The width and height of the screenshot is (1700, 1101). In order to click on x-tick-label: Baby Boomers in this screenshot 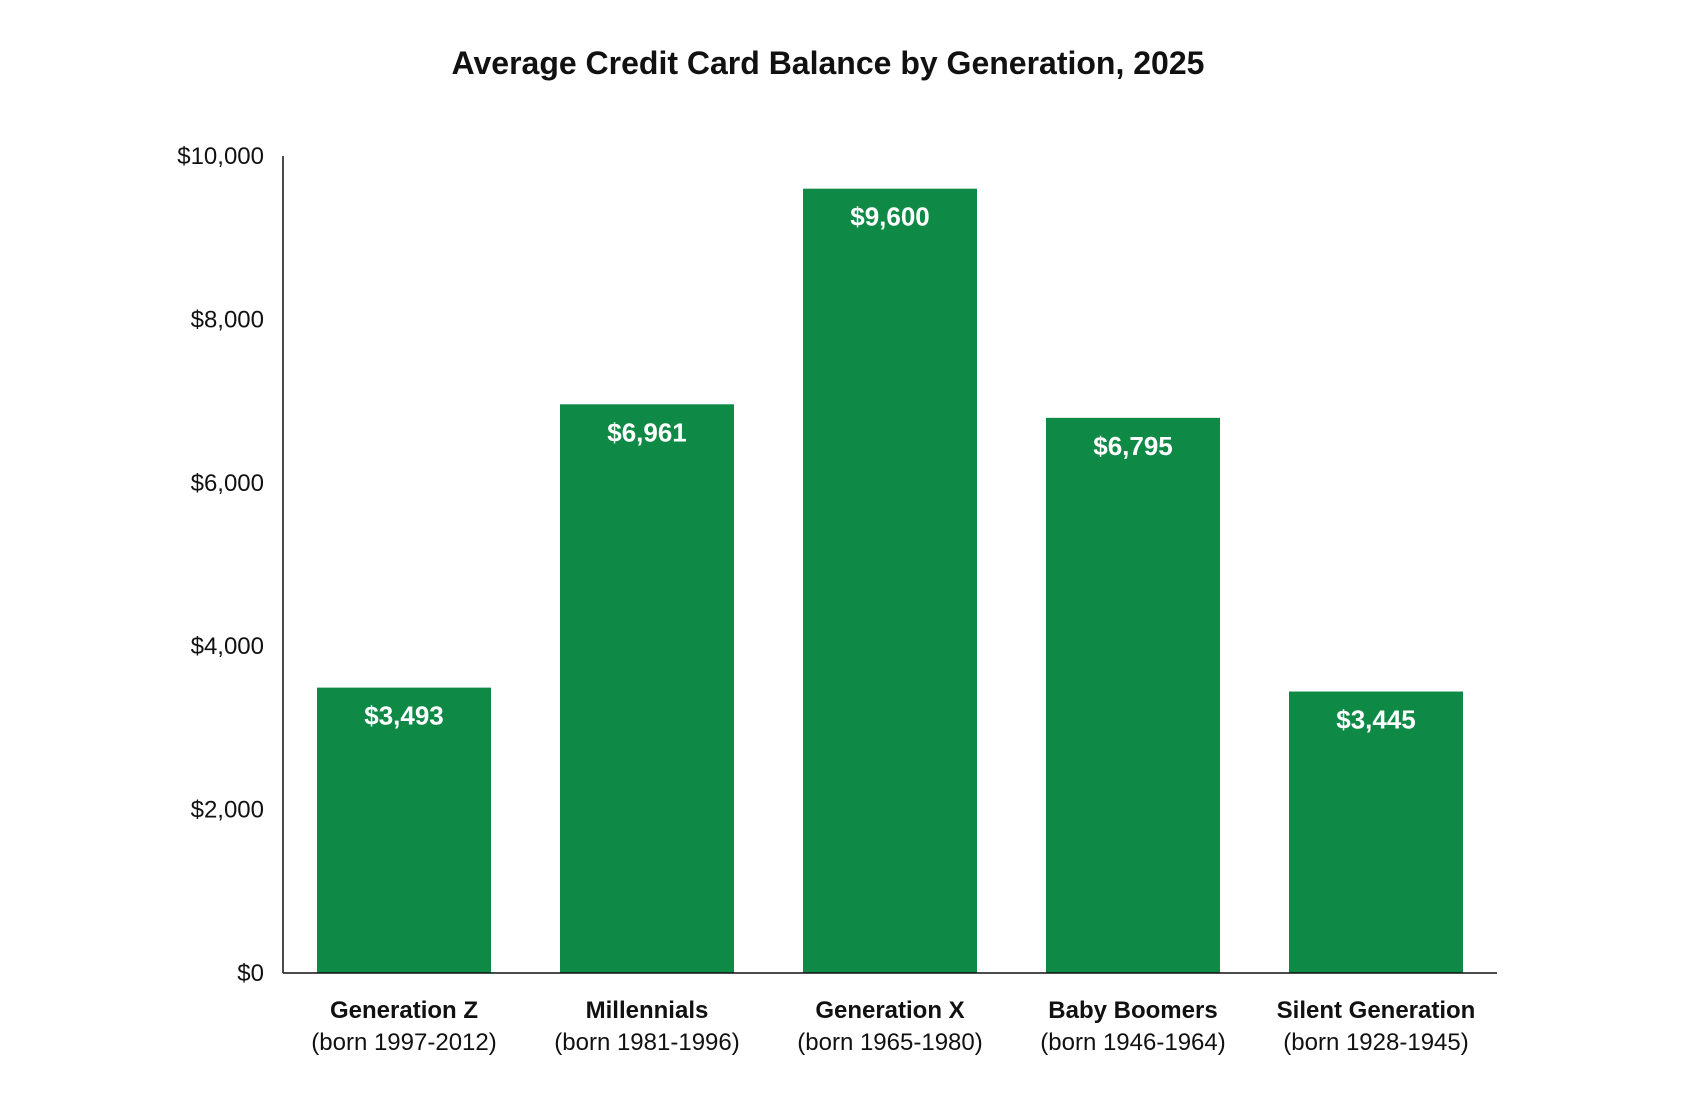, I will do `click(1132, 1010)`.